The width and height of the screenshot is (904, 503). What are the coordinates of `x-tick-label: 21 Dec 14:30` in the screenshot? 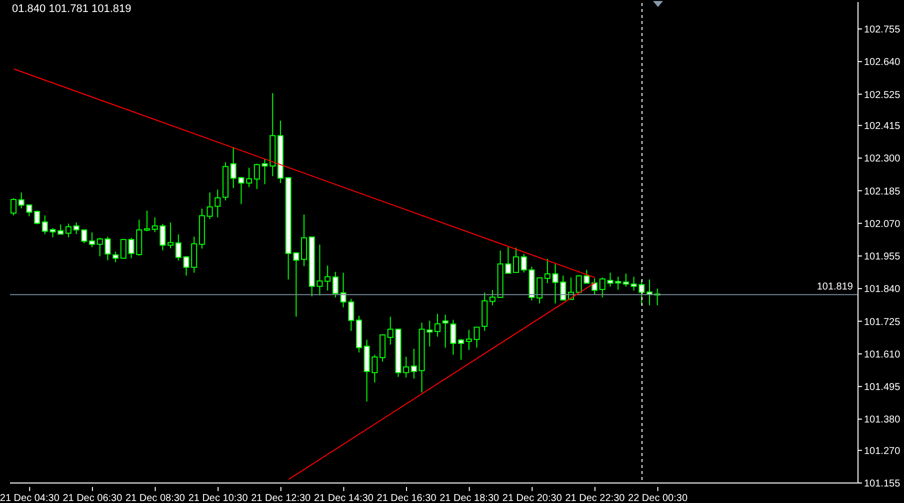 It's located at (344, 498).